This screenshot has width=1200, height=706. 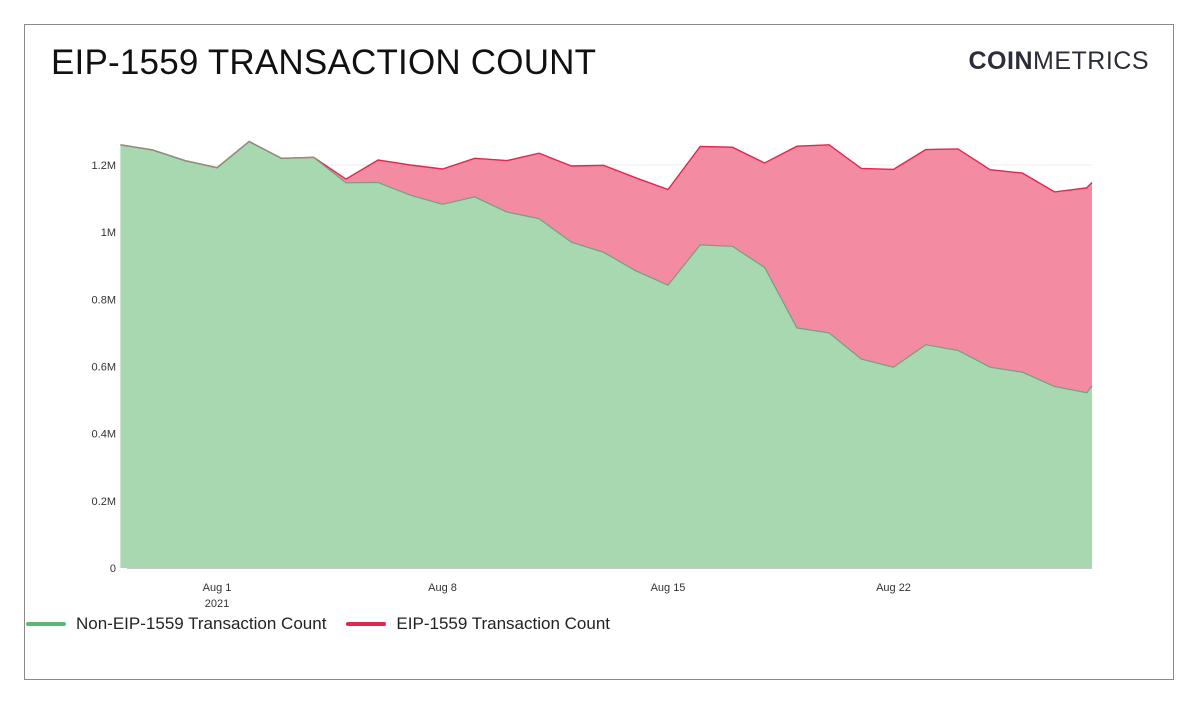 I want to click on legend-swatch-eip, so click(x=366, y=624).